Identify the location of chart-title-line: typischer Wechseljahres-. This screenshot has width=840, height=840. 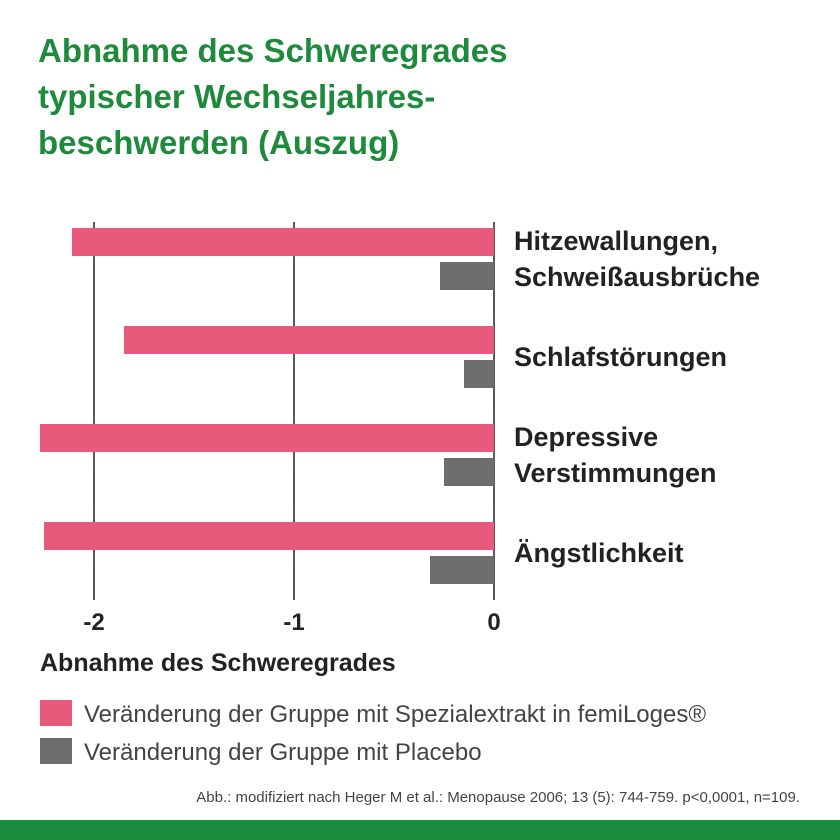
(236, 96).